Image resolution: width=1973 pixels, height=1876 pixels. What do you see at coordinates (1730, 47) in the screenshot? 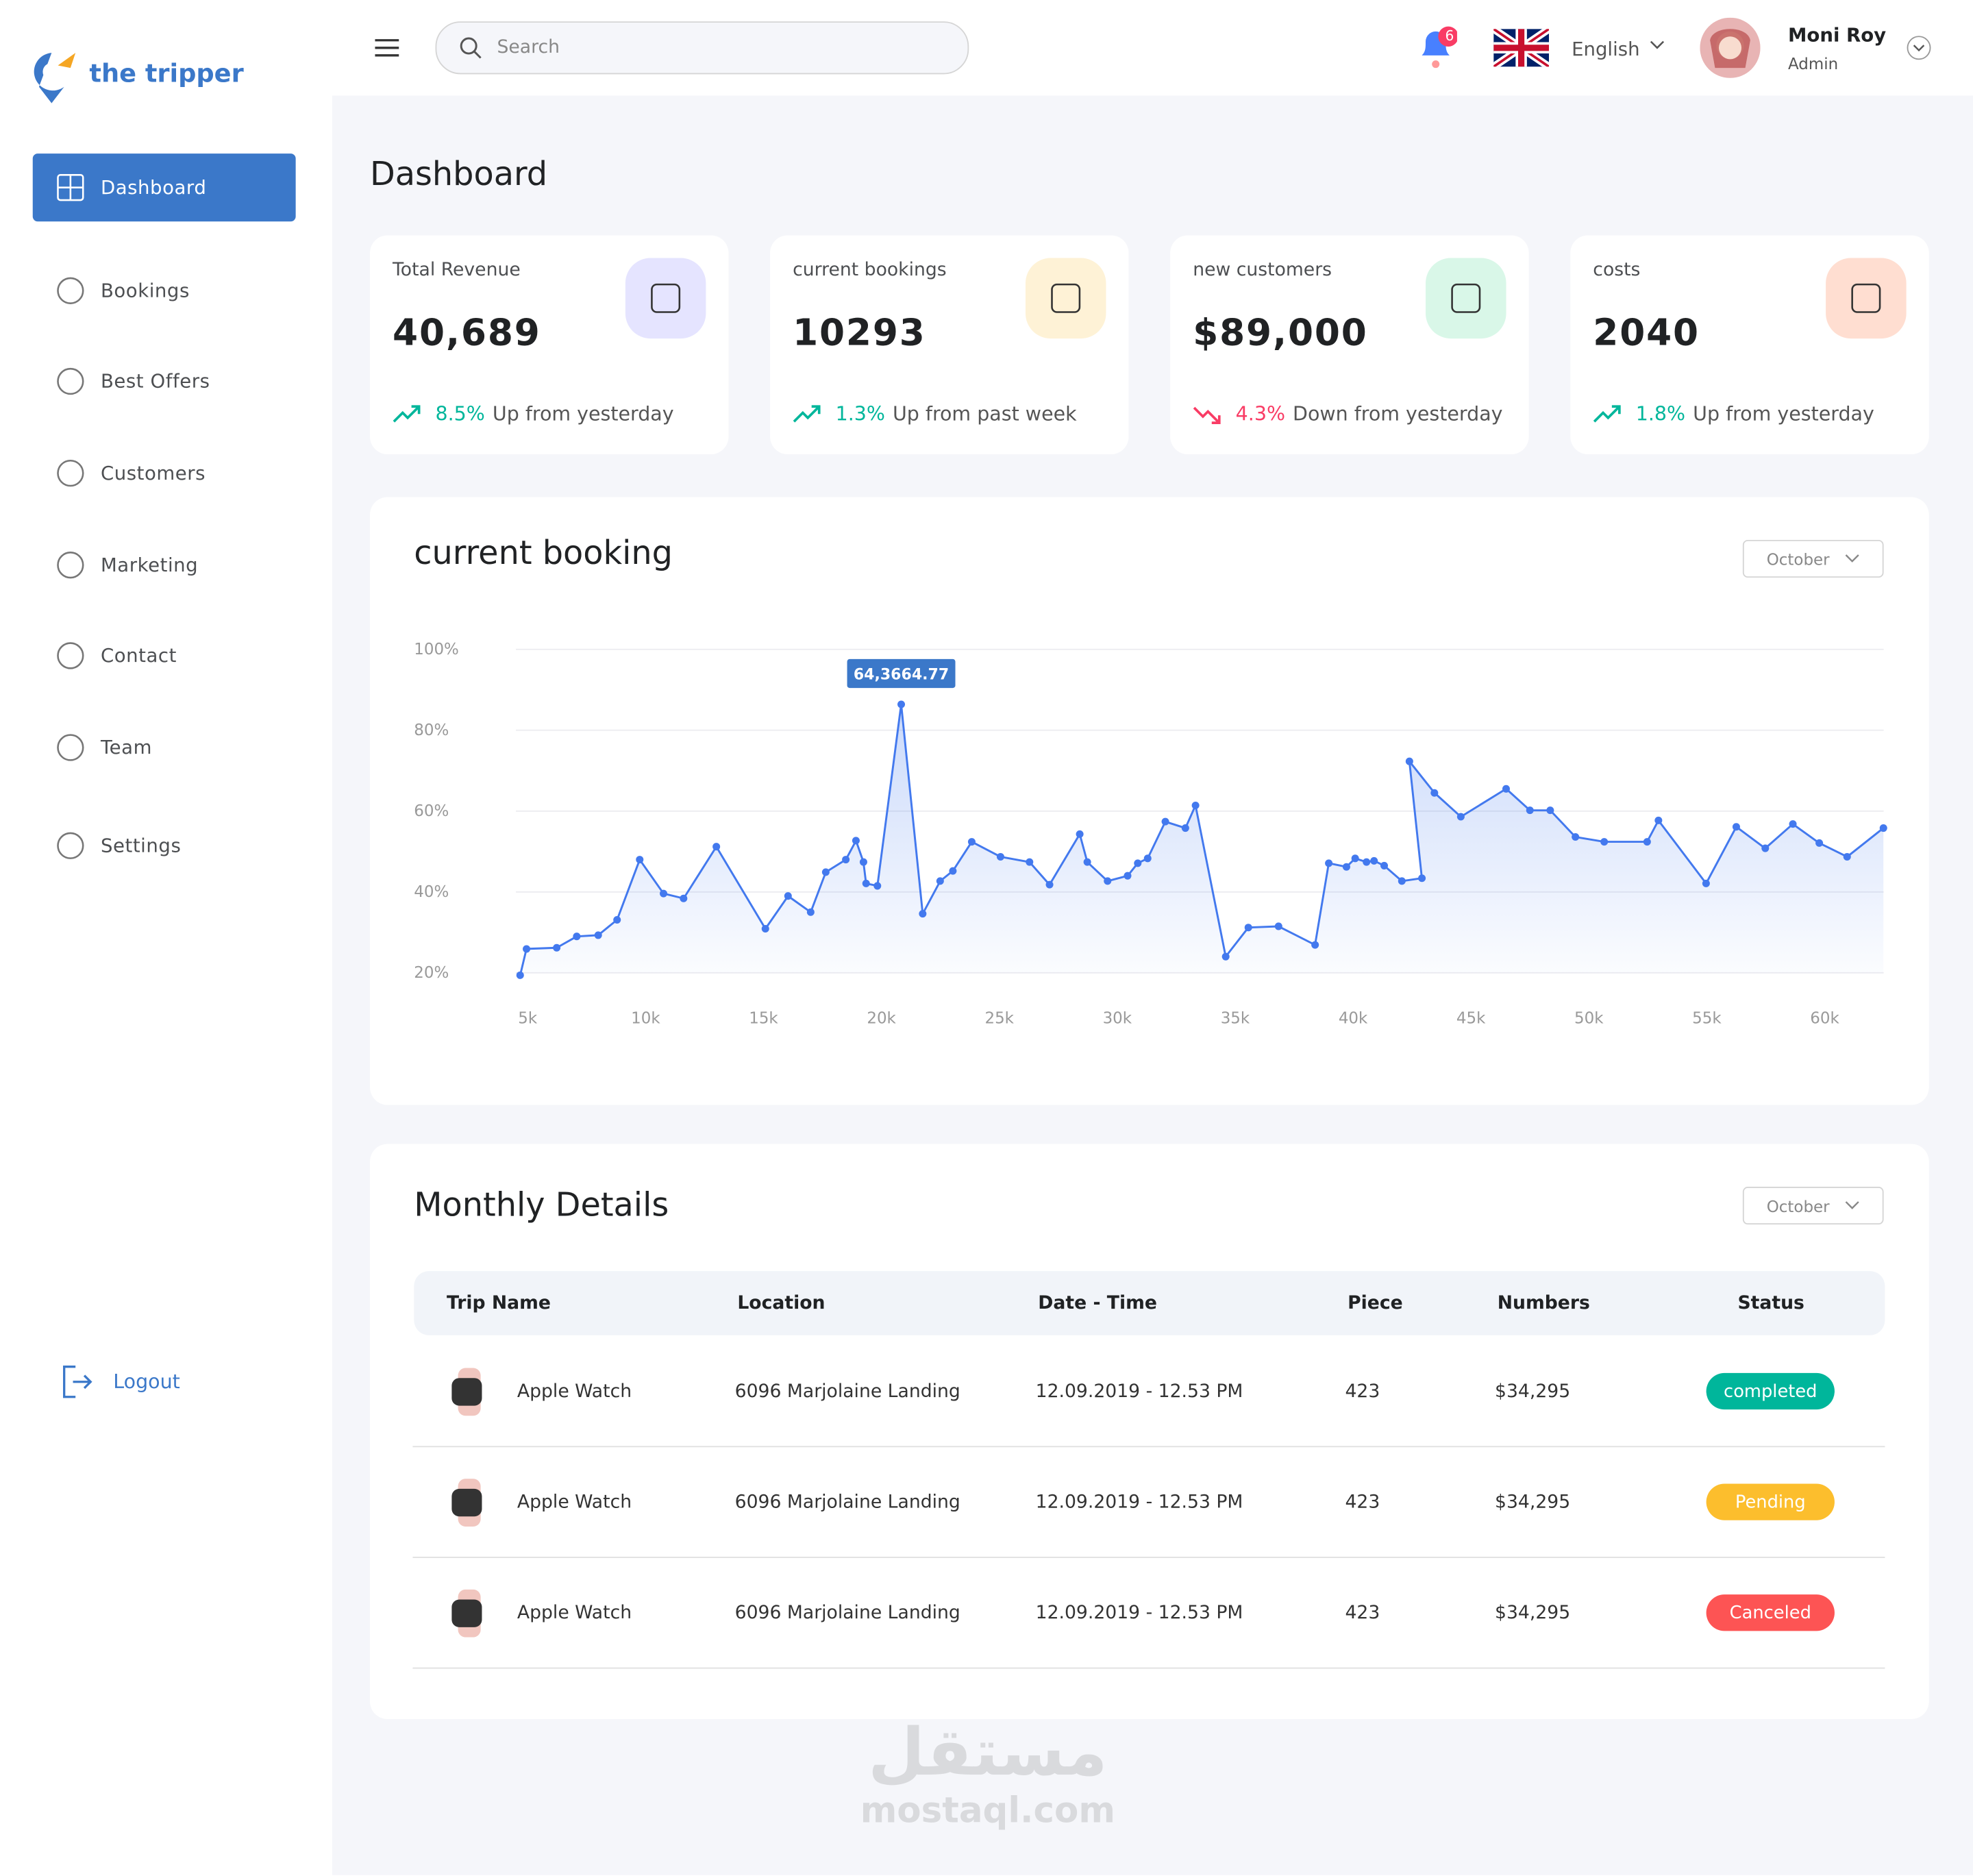
I see `avatar` at bounding box center [1730, 47].